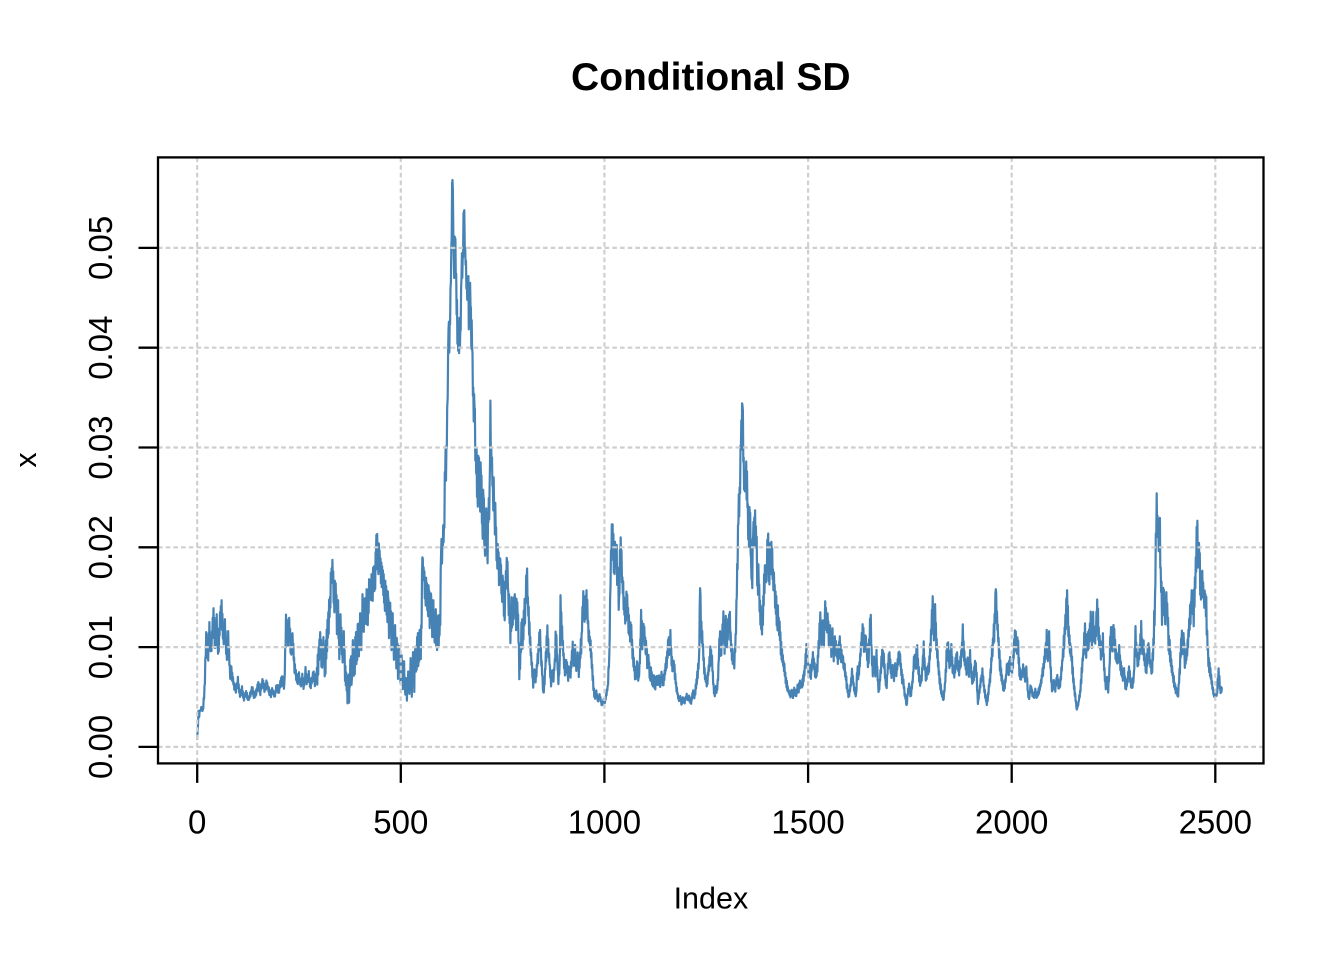 This screenshot has width=1344, height=960. What do you see at coordinates (604, 822) in the screenshot?
I see `svg-text: 1000` at bounding box center [604, 822].